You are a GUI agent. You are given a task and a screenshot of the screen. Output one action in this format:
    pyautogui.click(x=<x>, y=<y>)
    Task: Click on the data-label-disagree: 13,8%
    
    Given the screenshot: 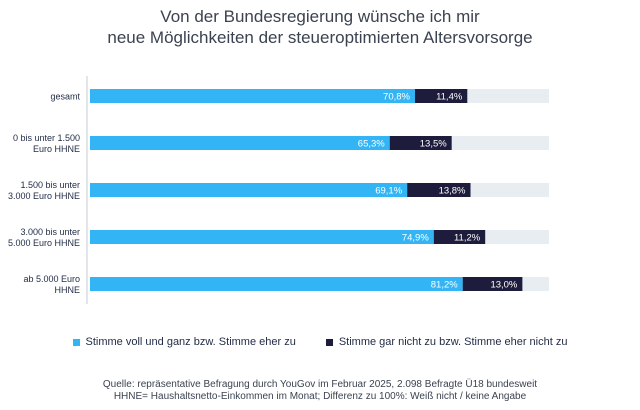 What is the action you would take?
    pyautogui.click(x=452, y=191)
    